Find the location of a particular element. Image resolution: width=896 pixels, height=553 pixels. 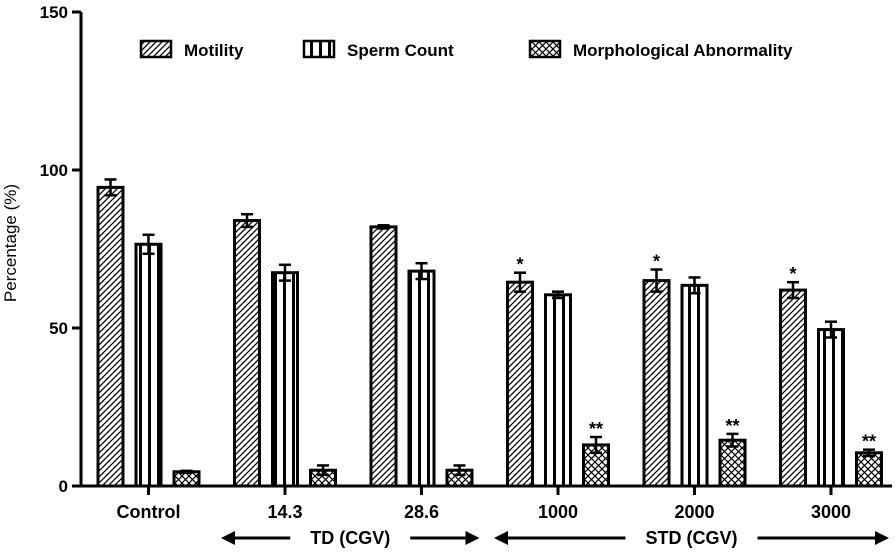

y-tick-label: 0 is located at coordinates (63, 486).